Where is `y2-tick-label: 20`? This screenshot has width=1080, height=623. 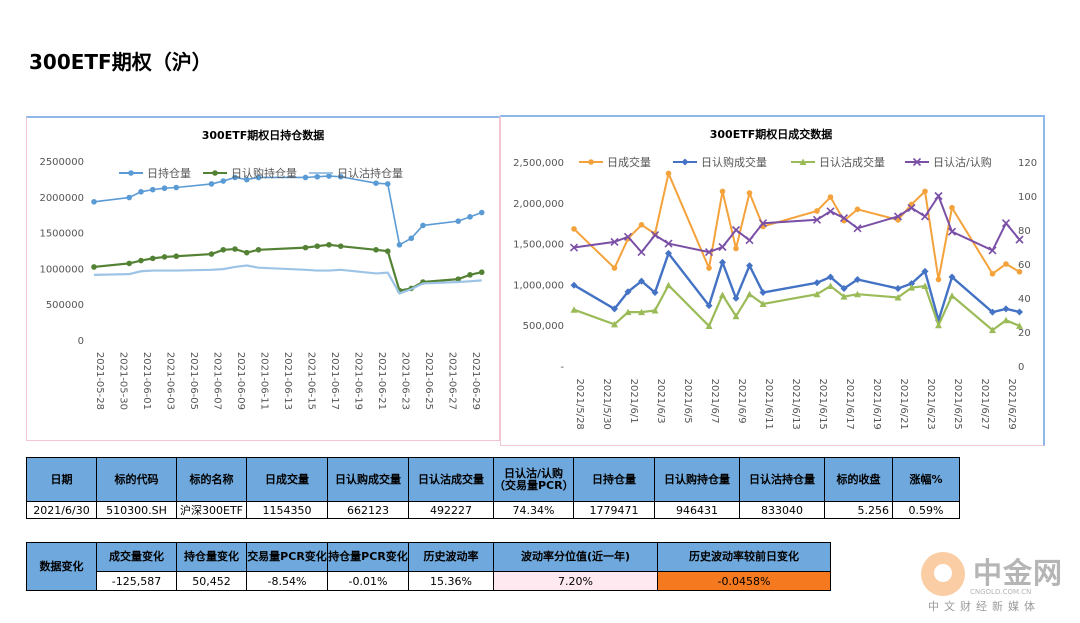 y2-tick-label: 20 is located at coordinates (1024, 333).